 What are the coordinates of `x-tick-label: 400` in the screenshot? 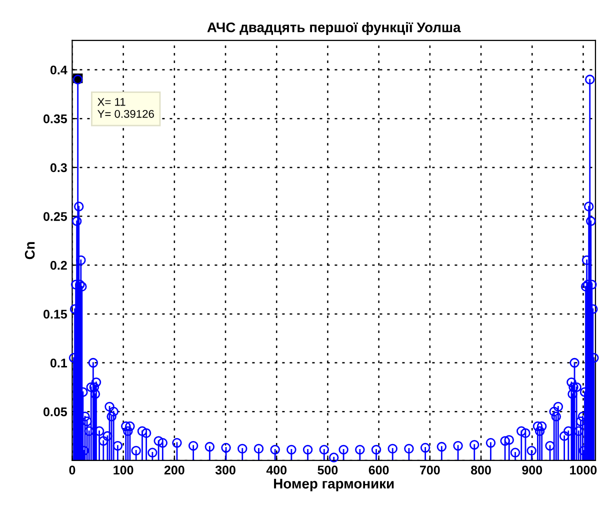 It's located at (276, 470).